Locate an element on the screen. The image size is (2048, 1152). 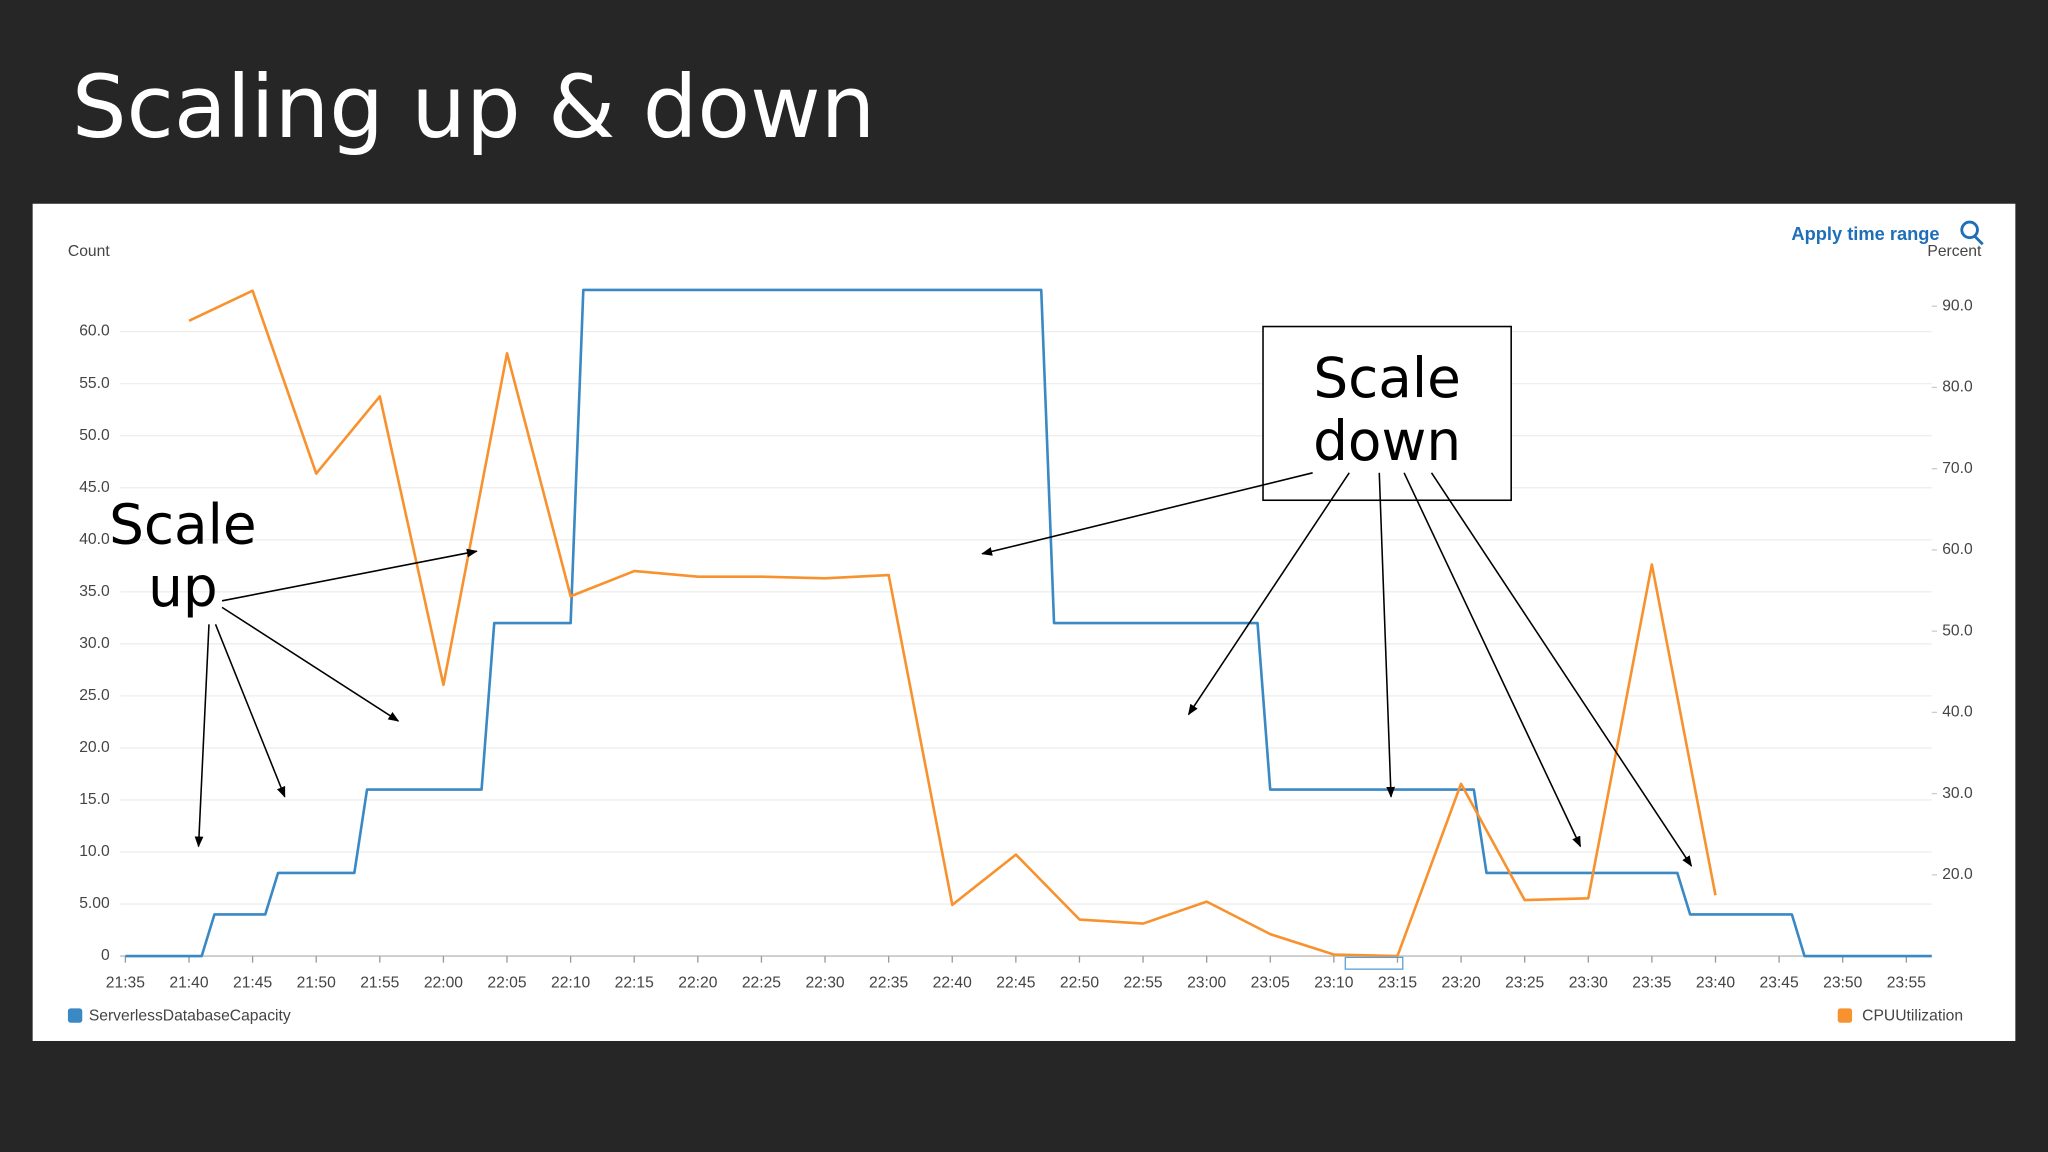
y2-tick-label: 70.0 is located at coordinates (1957, 468).